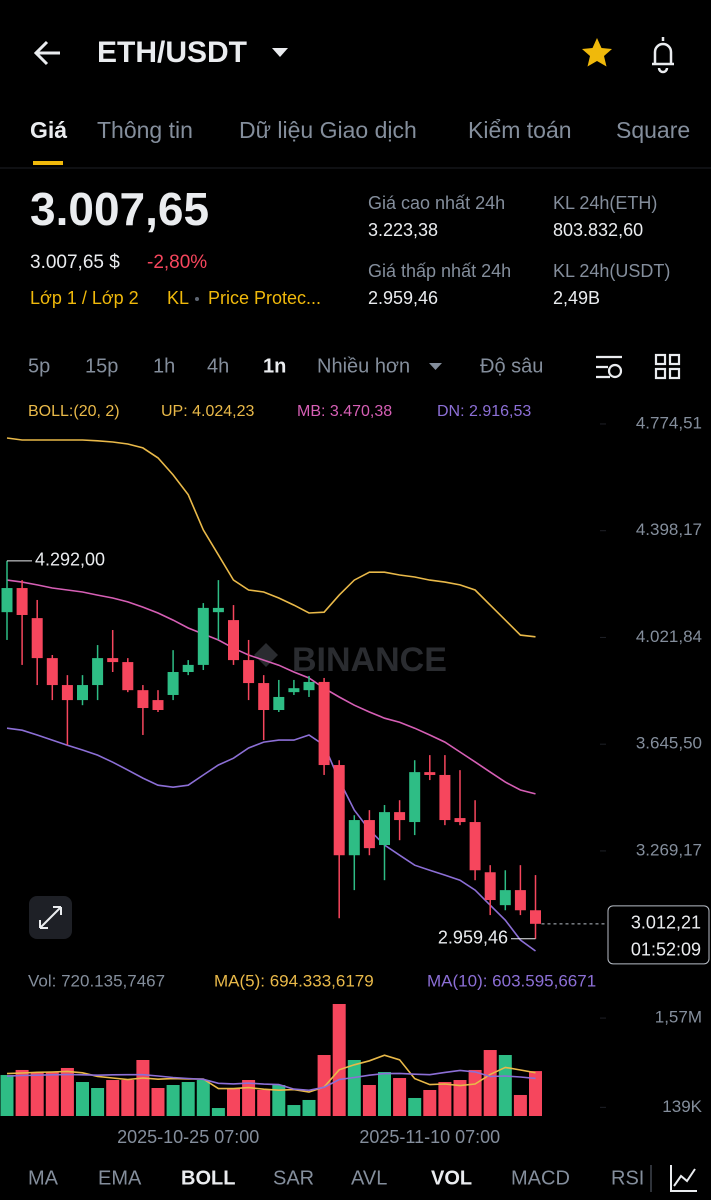 Image resolution: width=711 pixels, height=1200 pixels. I want to click on legend-entry: MA(10): 603.595,6671, so click(511, 980).